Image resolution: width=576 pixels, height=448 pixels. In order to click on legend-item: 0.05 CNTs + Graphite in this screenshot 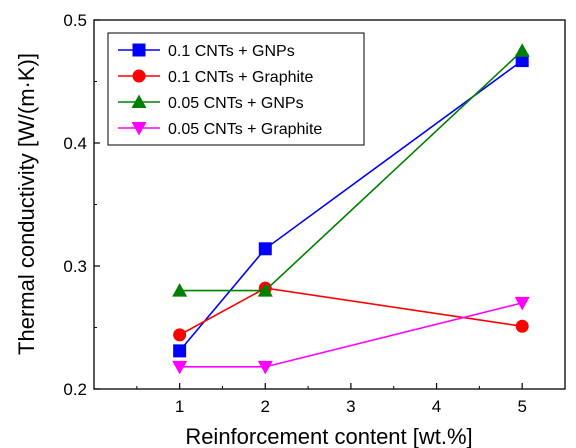, I will do `click(220, 129)`.